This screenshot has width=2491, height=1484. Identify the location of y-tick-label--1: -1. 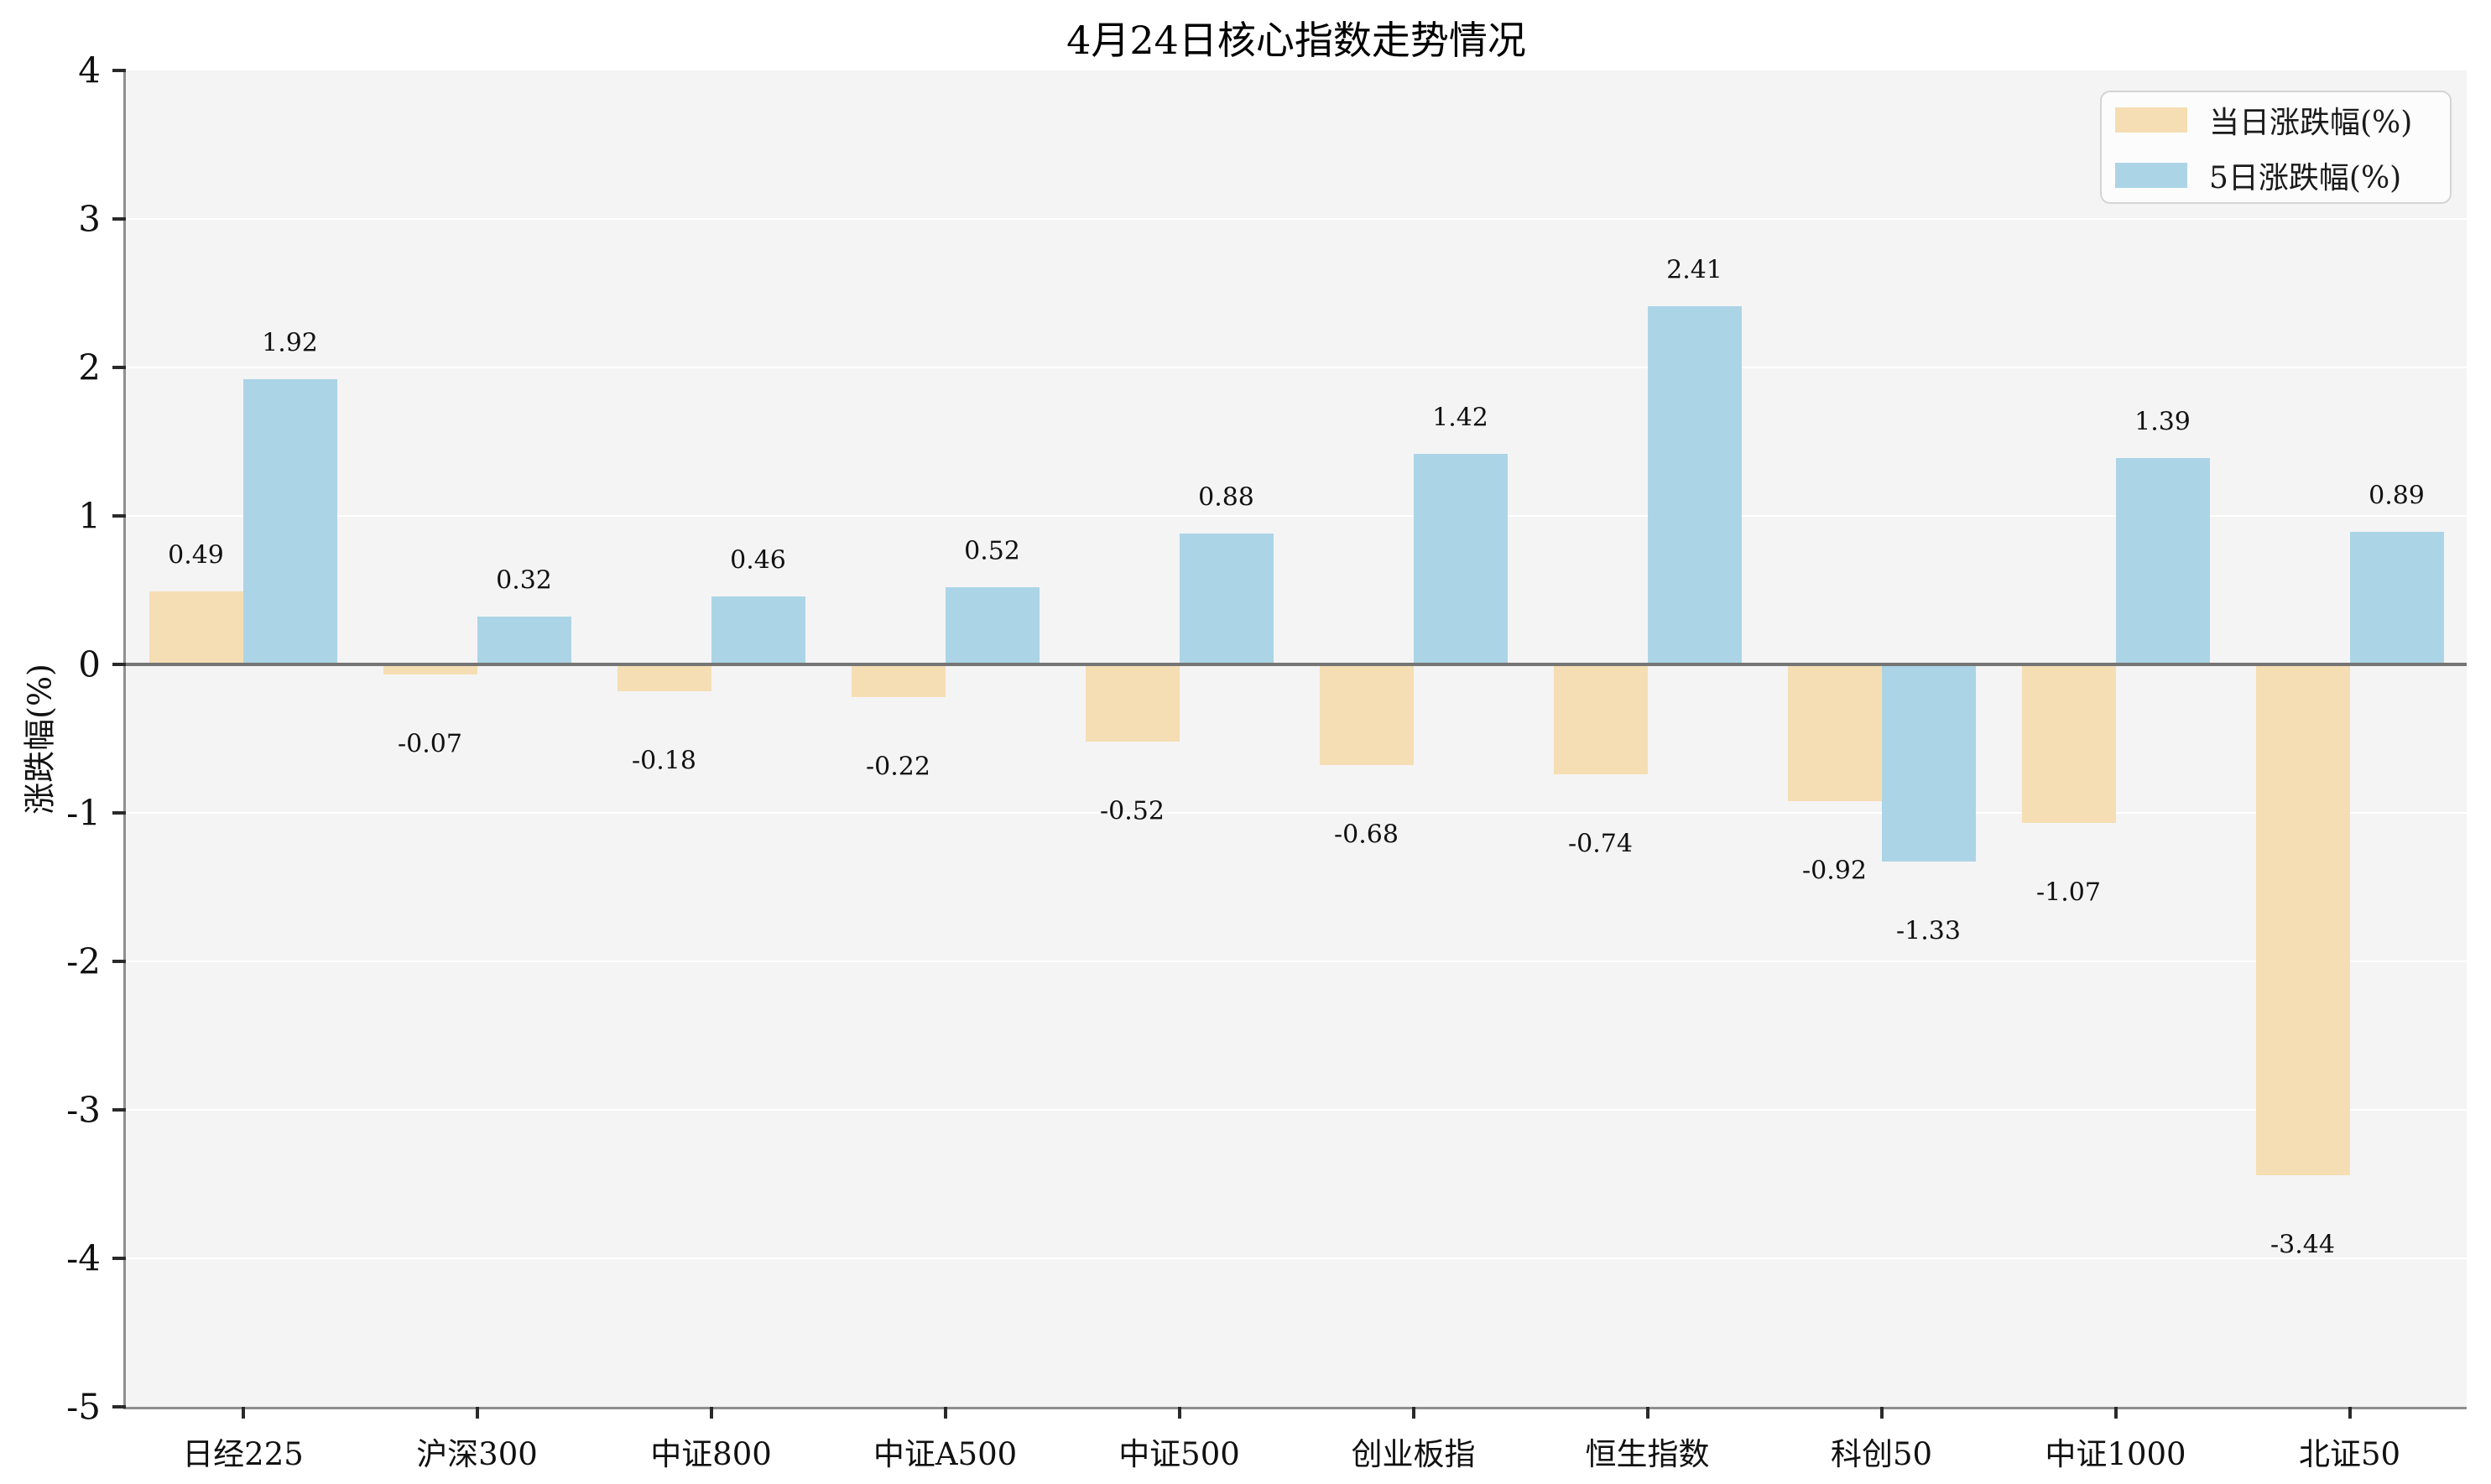
(83, 813).